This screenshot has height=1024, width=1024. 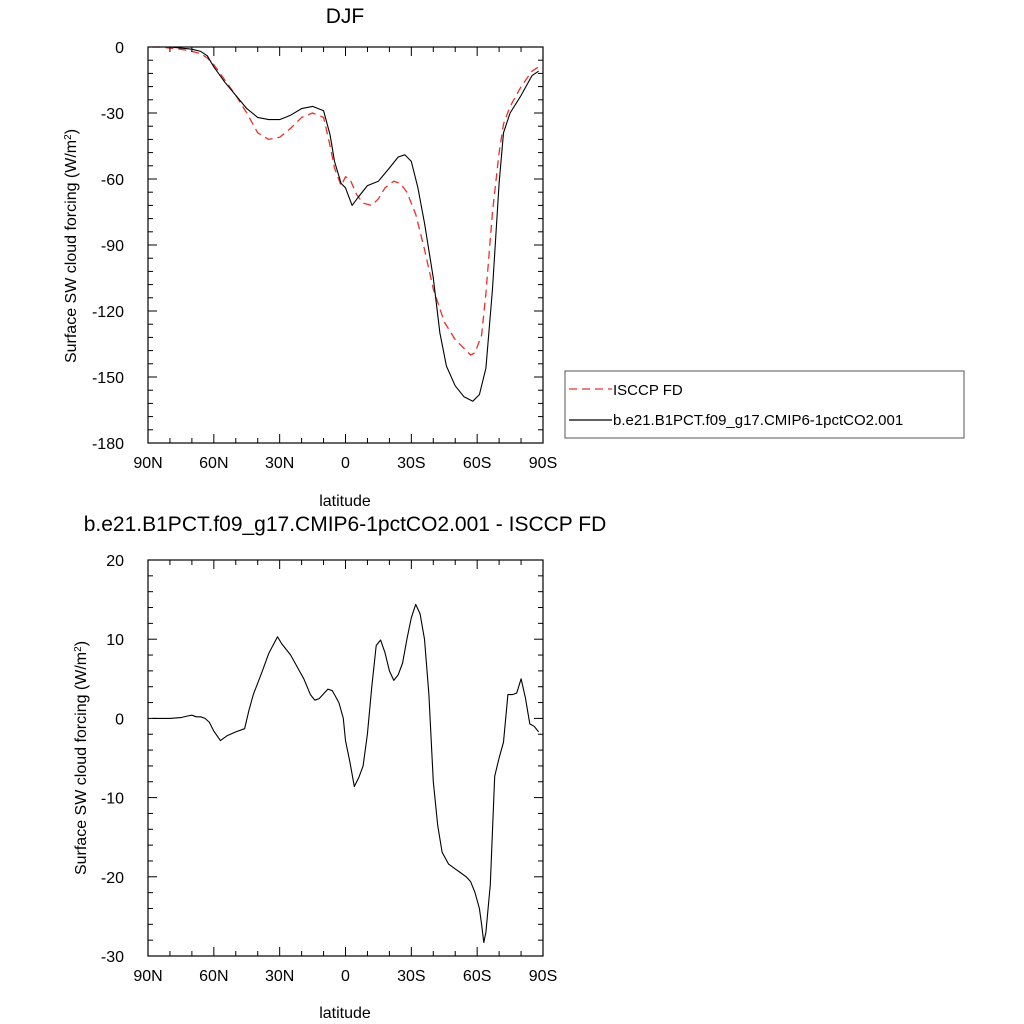 What do you see at coordinates (68, 137) in the screenshot?
I see `y-axis-label-top-sup: 2` at bounding box center [68, 137].